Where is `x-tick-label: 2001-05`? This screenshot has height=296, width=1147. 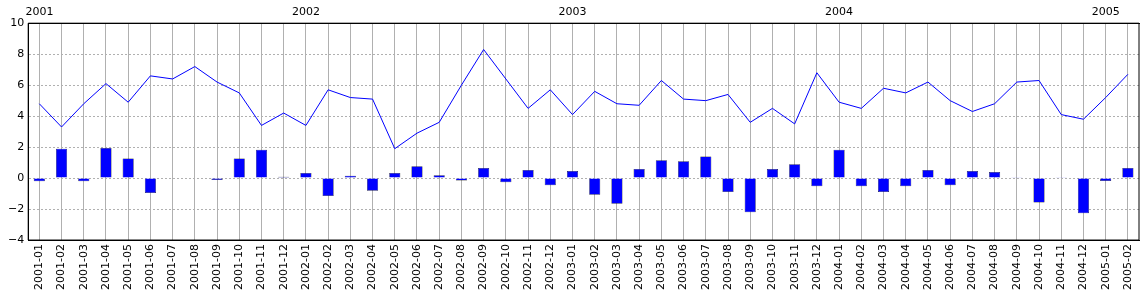
x-tick-label: 2001-05 is located at coordinates (128, 267).